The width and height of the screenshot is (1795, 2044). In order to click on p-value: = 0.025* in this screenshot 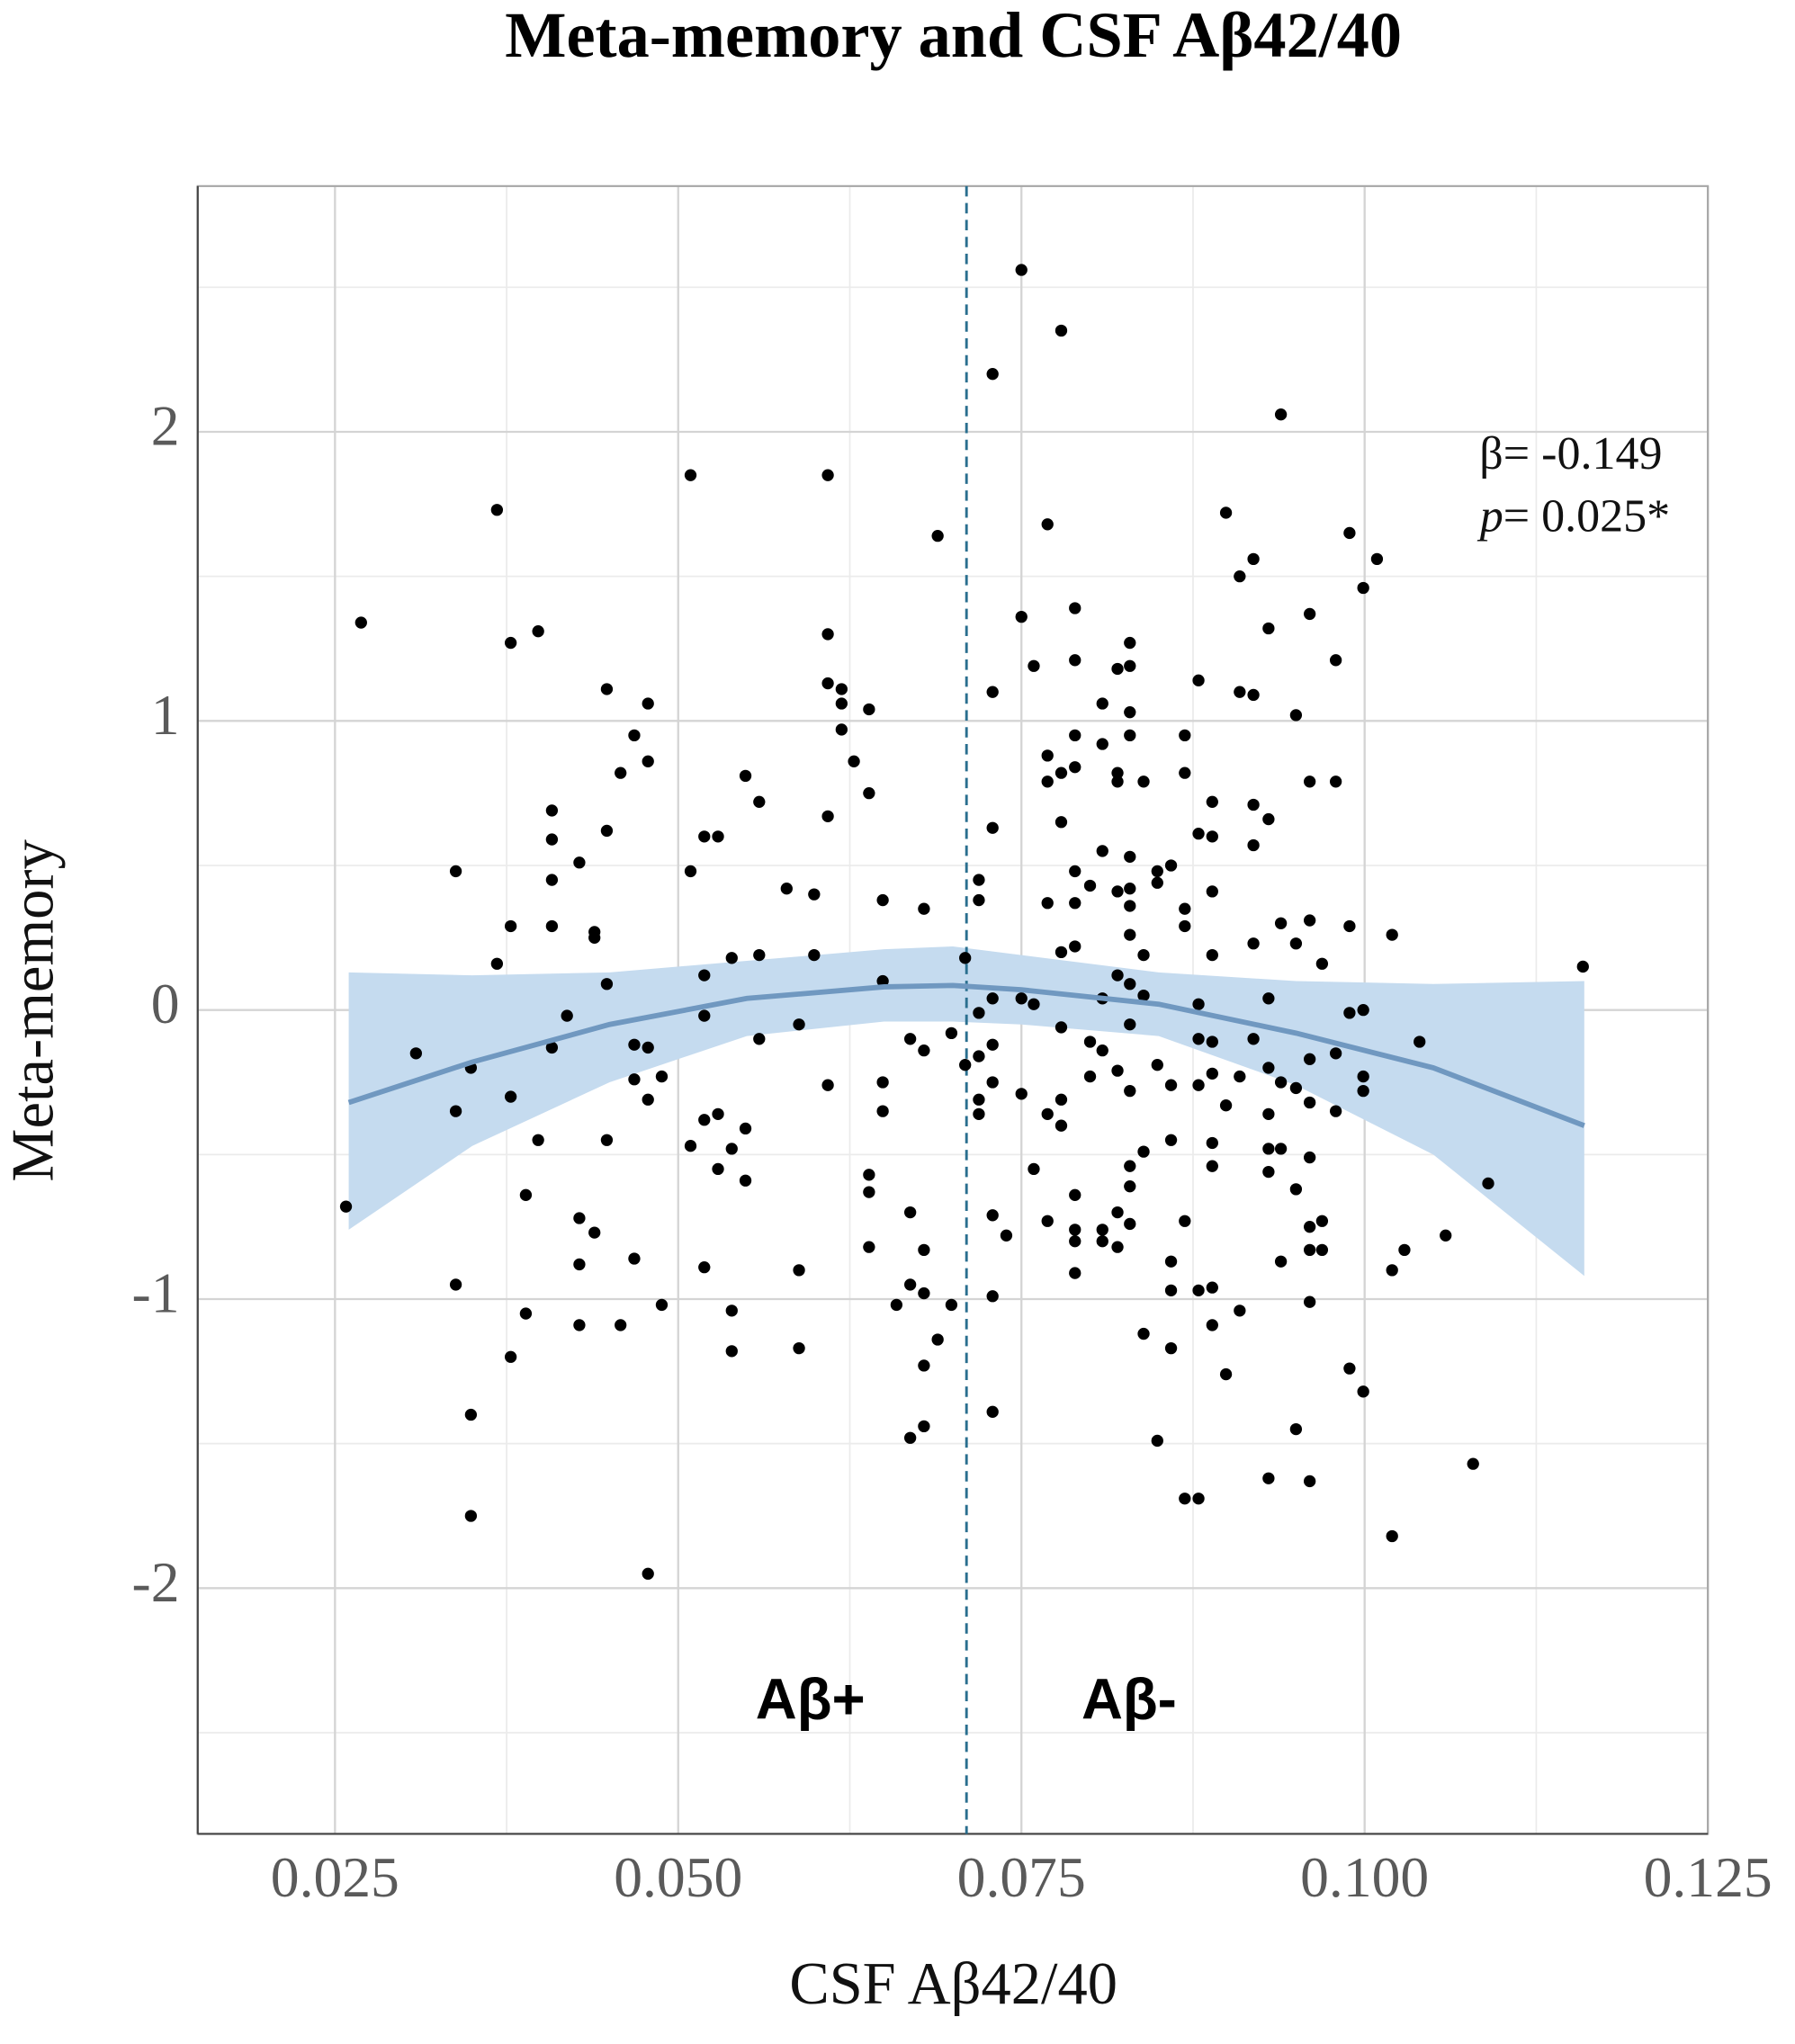, I will do `click(1586, 516)`.